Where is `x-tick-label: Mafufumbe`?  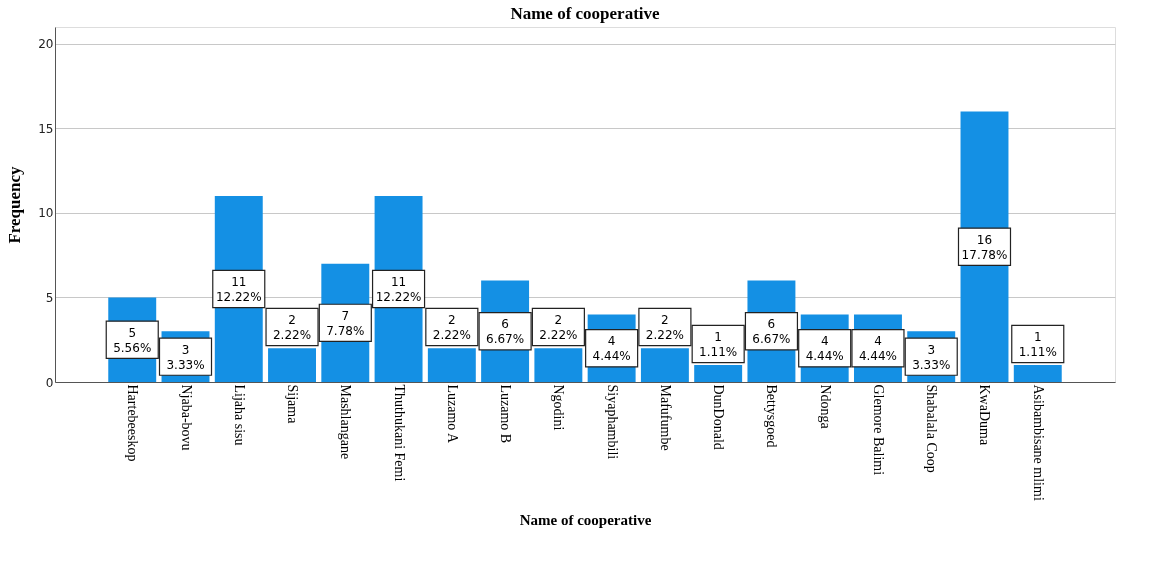
x-tick-label: Mafufumbe is located at coordinates (665, 417).